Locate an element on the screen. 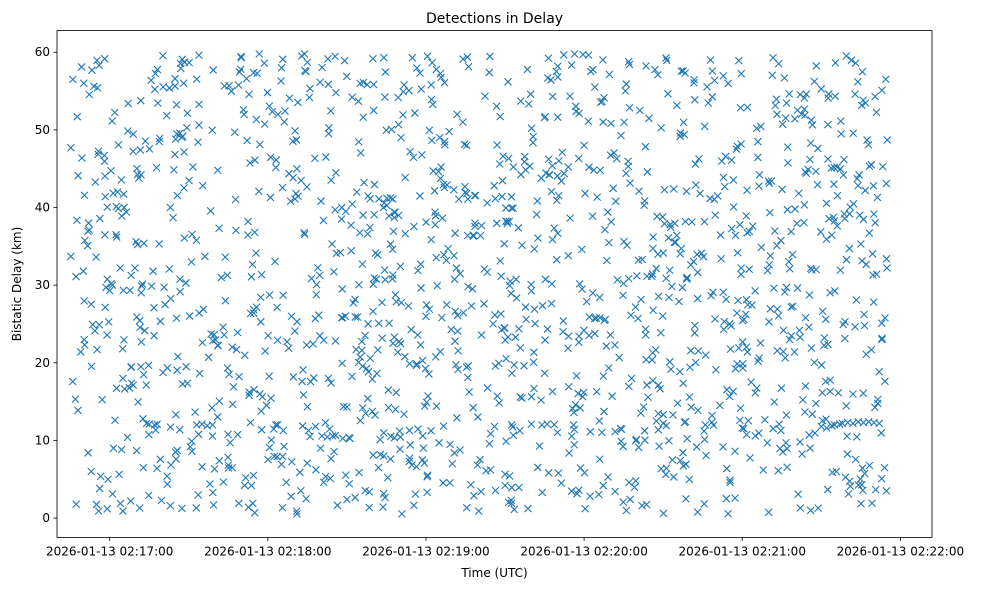  chart-title: Detections in Delay is located at coordinates (494, 19).